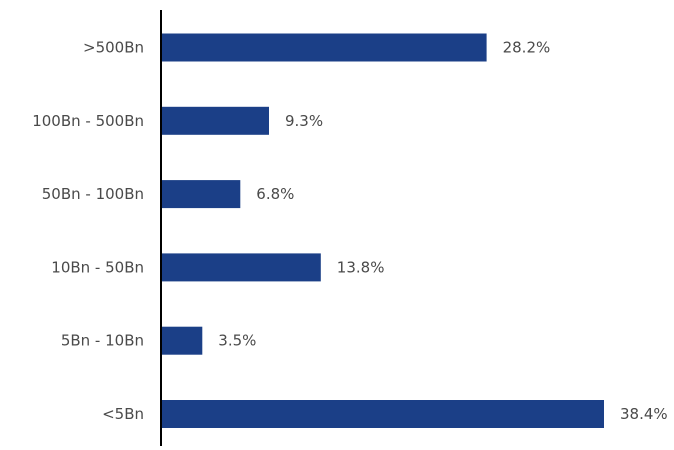  I want to click on value-label: 28.2%, so click(527, 48).